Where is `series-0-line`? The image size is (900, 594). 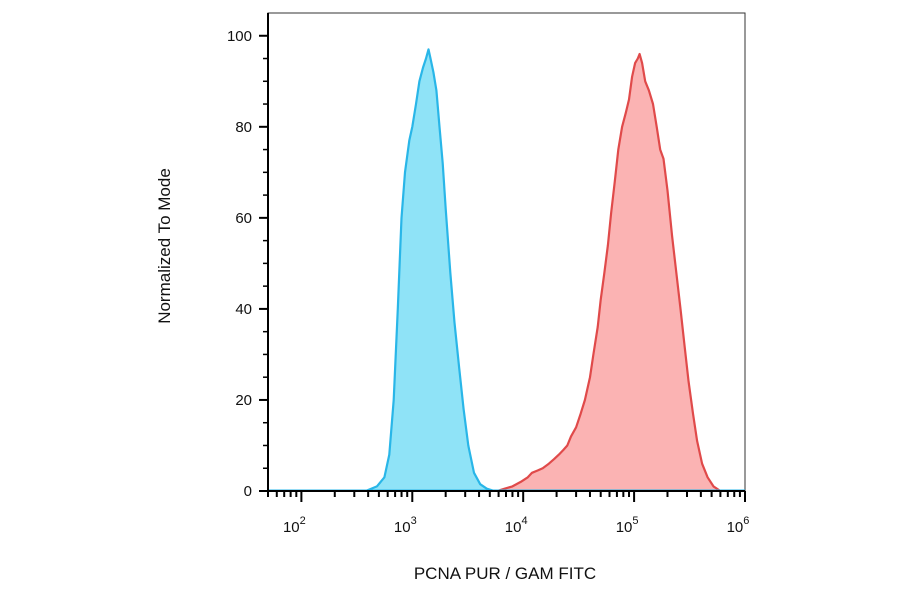 series-0-line is located at coordinates (430, 270).